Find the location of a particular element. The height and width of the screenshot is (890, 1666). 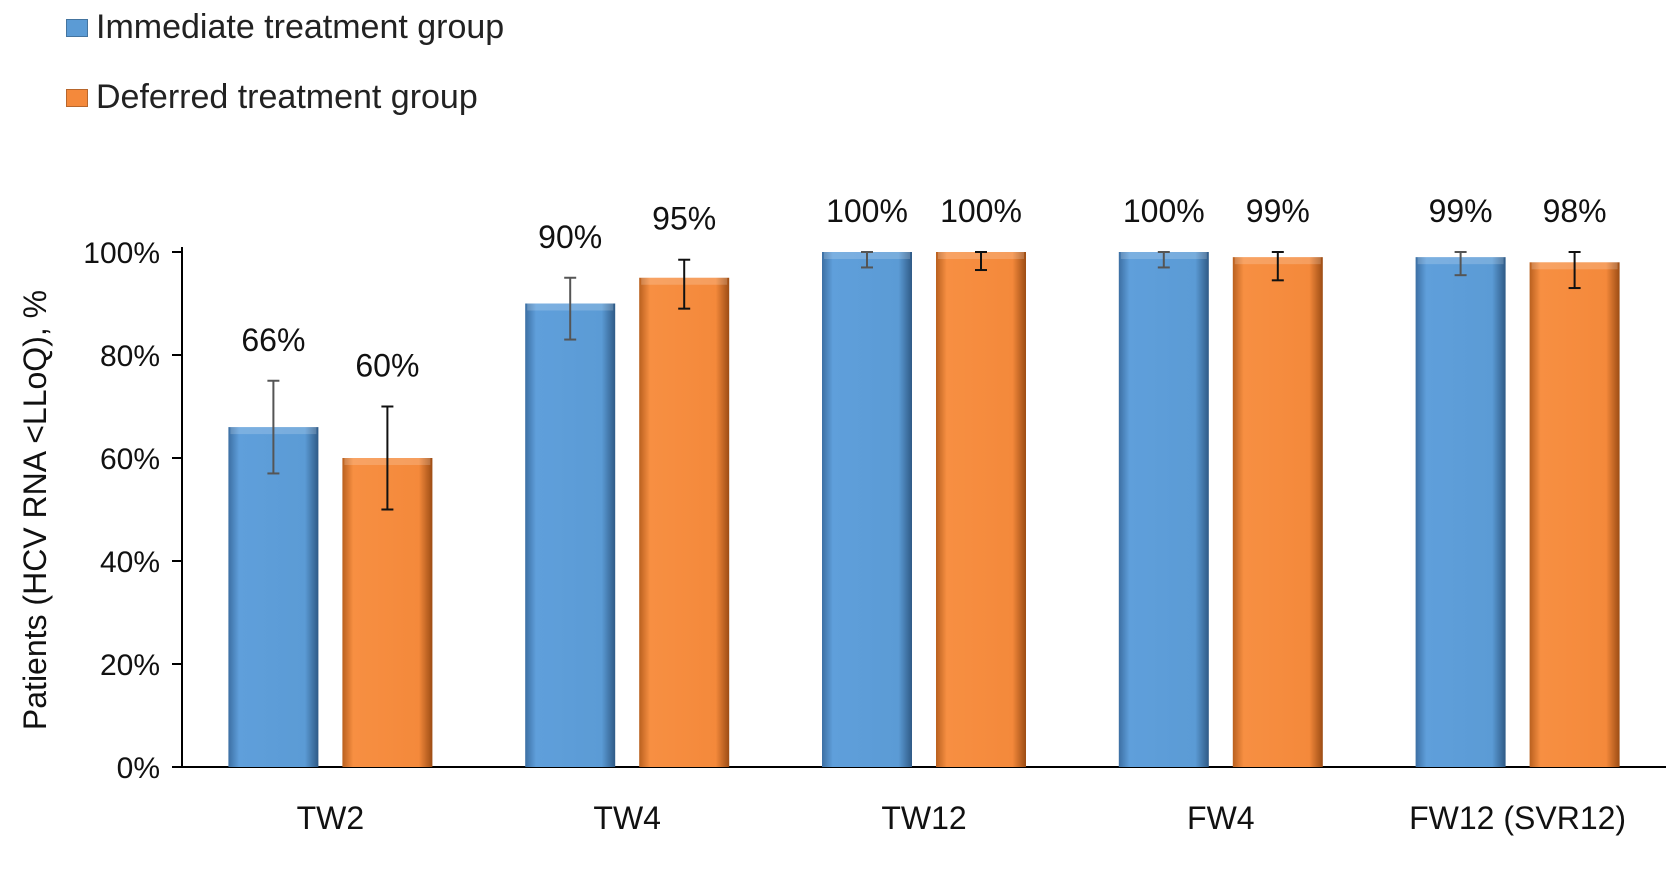

legend-label-deferred: Deferred treatment group is located at coordinates (287, 97).